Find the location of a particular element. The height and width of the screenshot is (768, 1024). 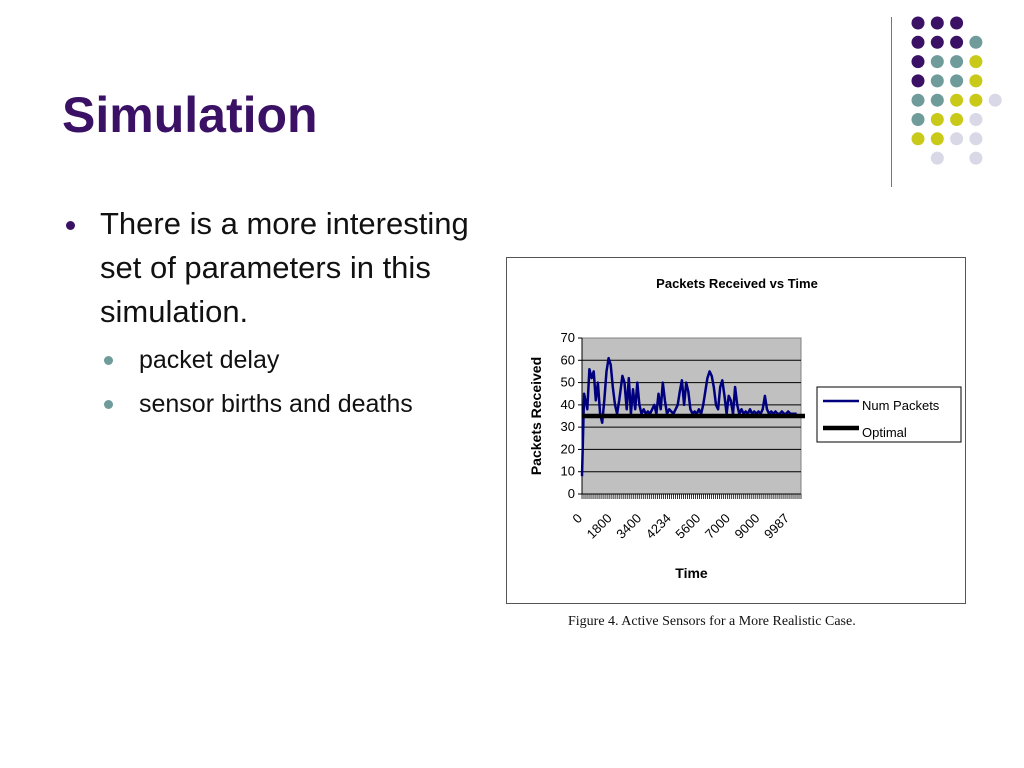

x-tick-label: 9000 is located at coordinates (746, 526).